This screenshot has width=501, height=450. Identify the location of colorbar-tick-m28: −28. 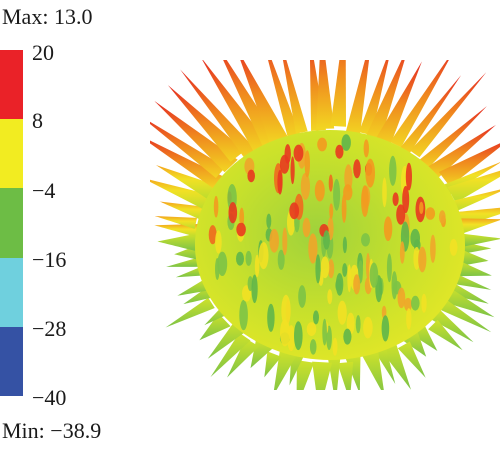
(49, 328).